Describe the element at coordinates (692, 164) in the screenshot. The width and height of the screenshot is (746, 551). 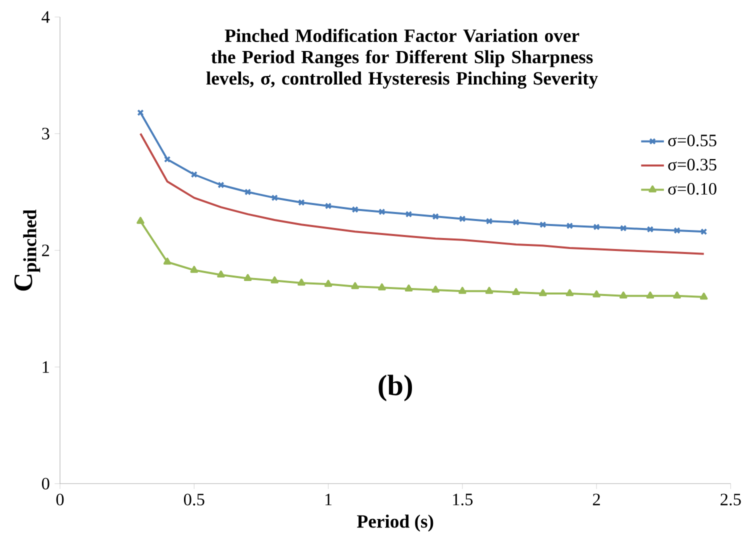
I see `legend-label: σ=0.35` at that location.